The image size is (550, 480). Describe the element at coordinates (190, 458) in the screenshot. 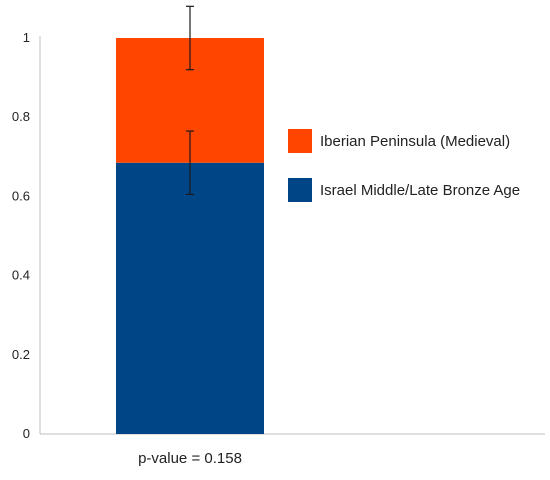

I see `x-axis-label: p-value = 0.158` at that location.